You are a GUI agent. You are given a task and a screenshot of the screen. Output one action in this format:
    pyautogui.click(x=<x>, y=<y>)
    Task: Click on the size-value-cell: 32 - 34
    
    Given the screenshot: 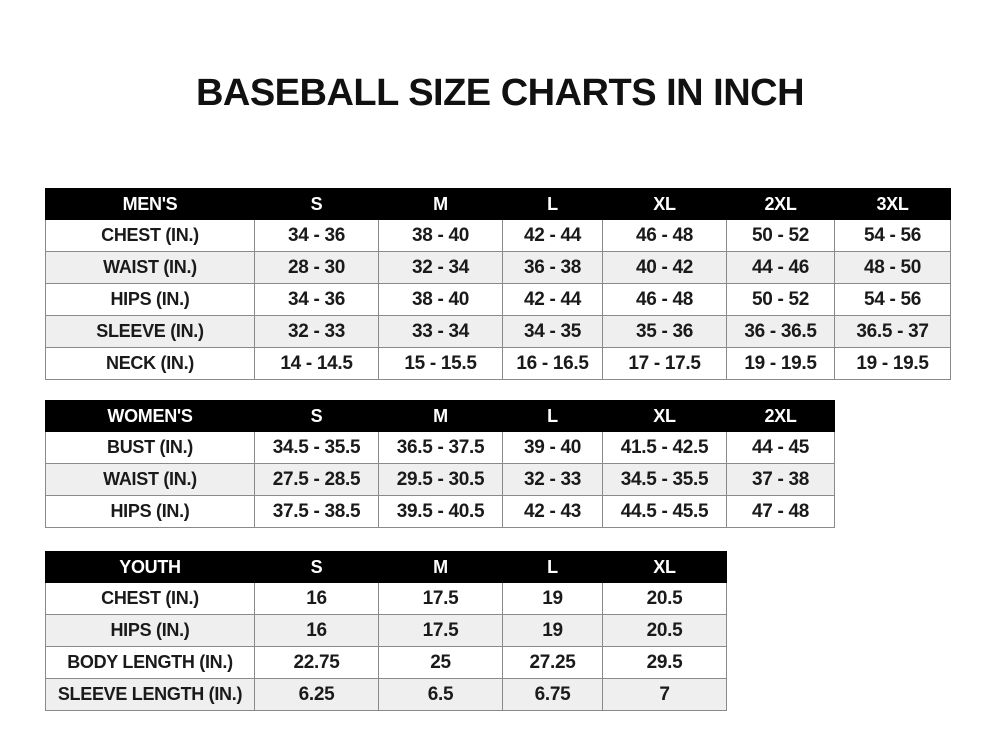 What is the action you would take?
    pyautogui.click(x=440, y=267)
    